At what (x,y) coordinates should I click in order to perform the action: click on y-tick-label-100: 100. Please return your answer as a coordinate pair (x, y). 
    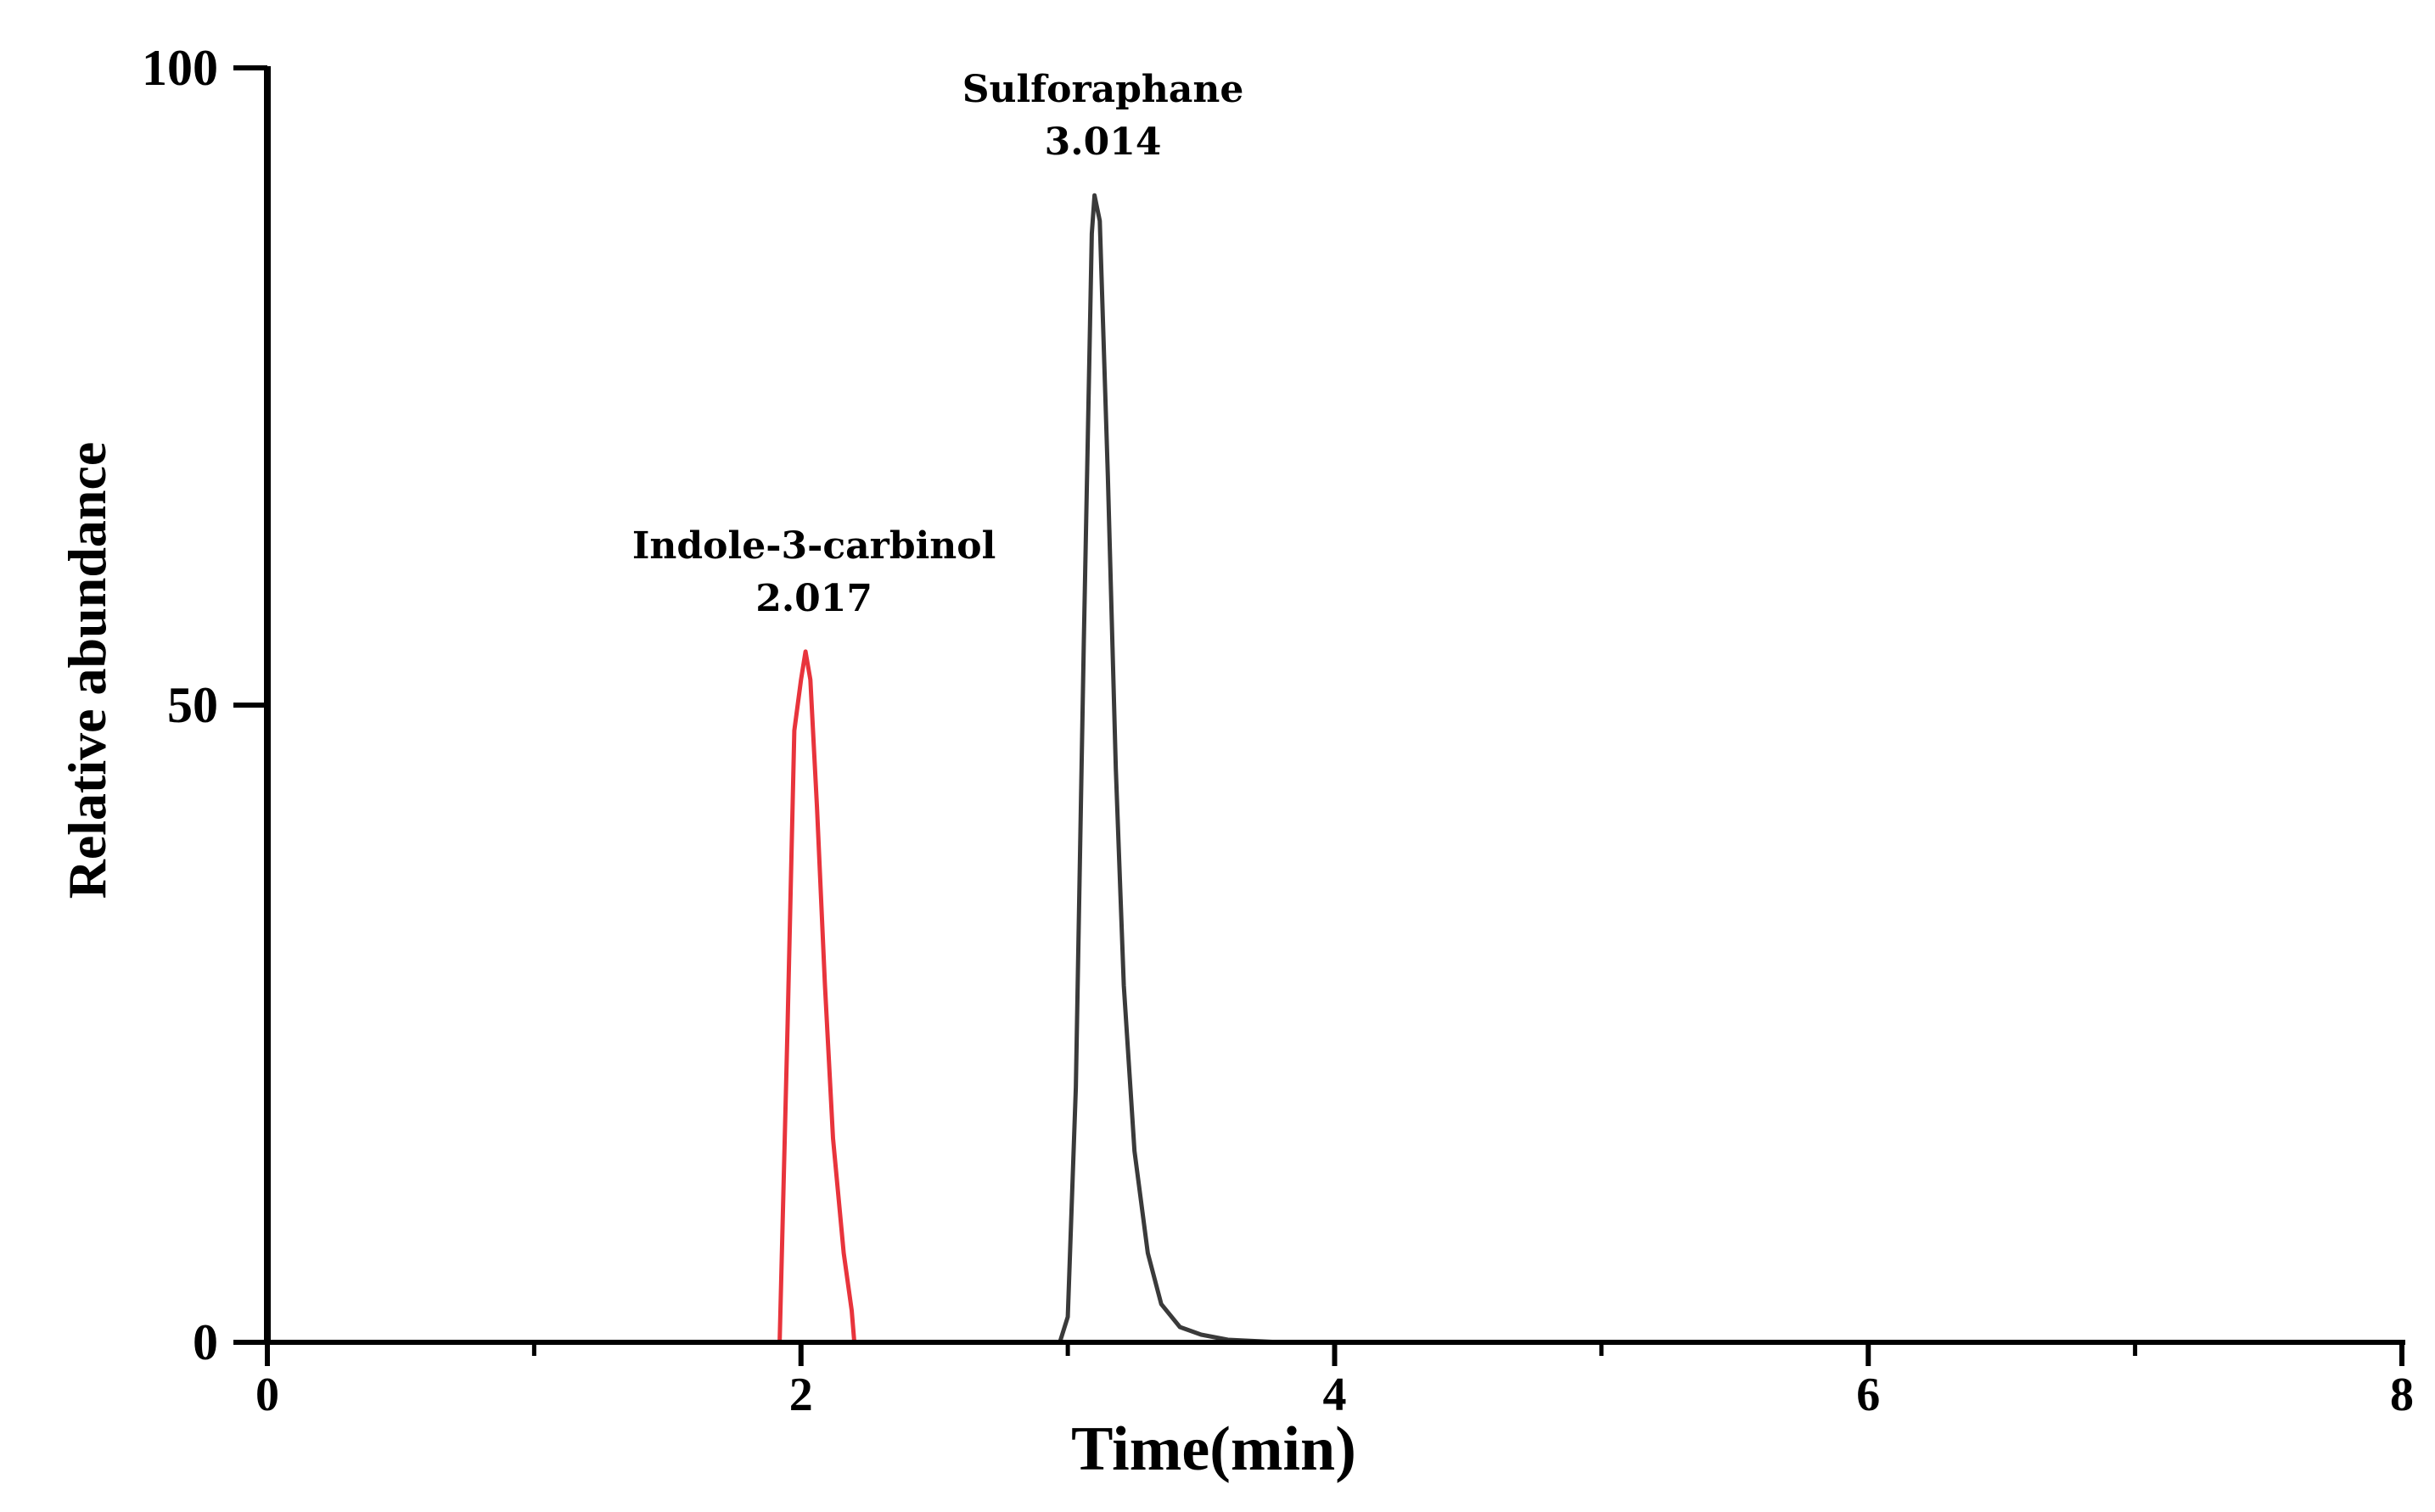
    Looking at the image, I should click on (180, 68).